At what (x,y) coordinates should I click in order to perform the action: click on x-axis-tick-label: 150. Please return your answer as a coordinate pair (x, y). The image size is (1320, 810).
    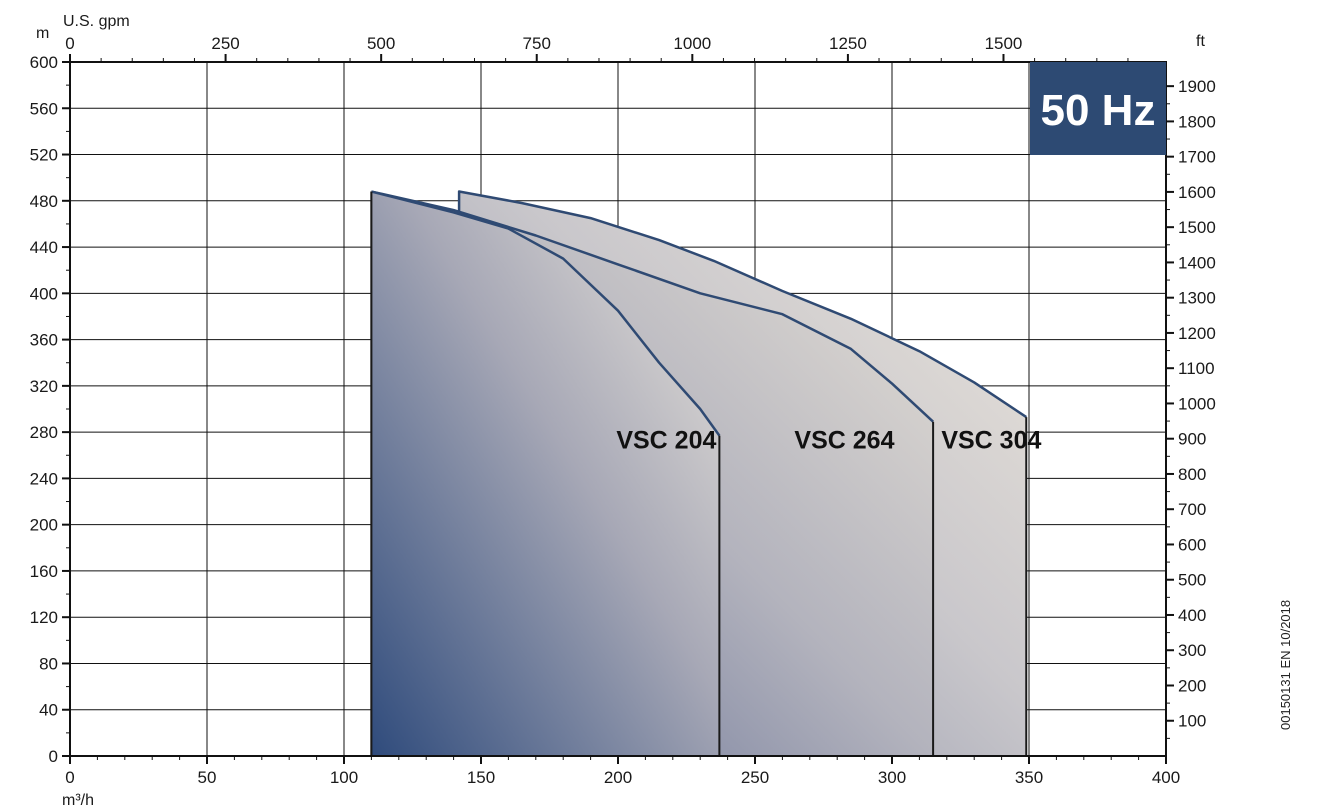
    Looking at the image, I should click on (481, 777).